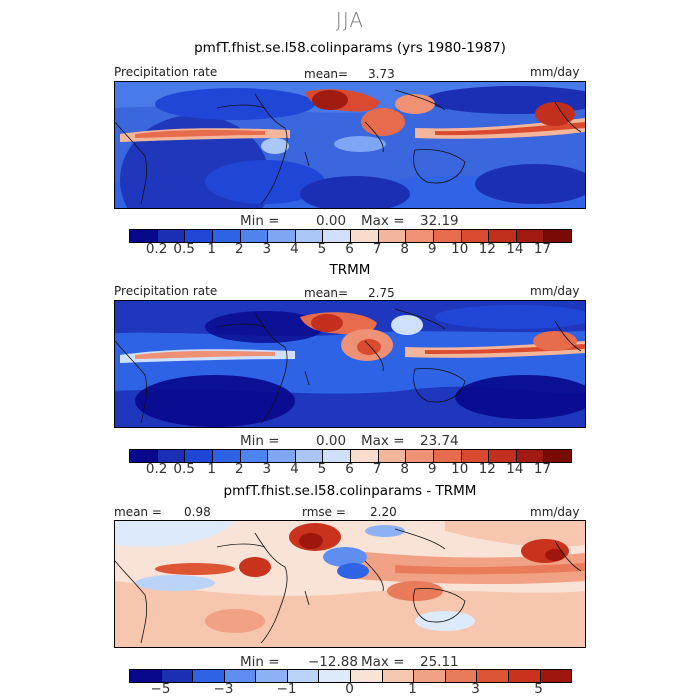 The height and width of the screenshot is (700, 700). I want to click on colorbar-tick-label: −5, so click(160, 689).